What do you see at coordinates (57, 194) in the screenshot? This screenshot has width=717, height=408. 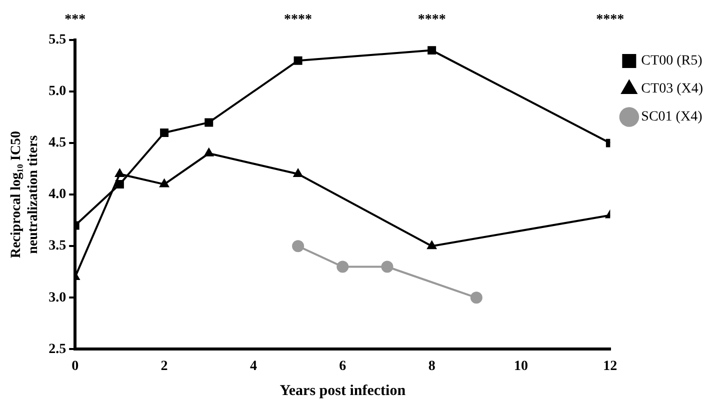 I see `y-tick-label: 4.0` at bounding box center [57, 194].